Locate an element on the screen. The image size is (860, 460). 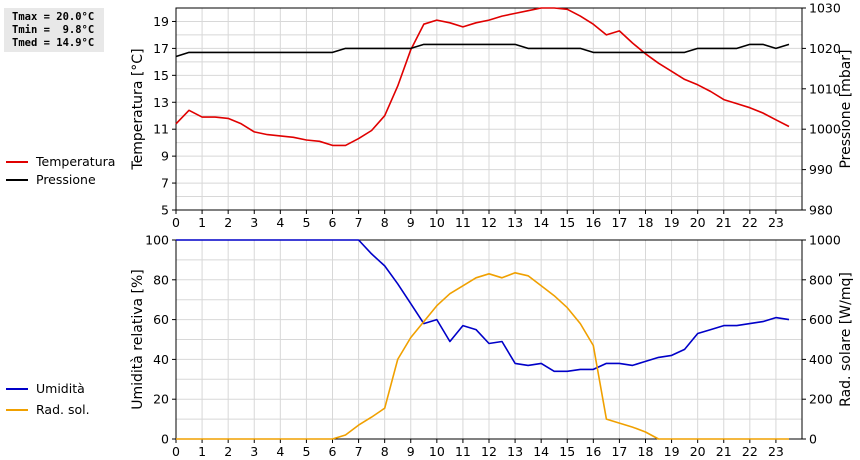
left-tick-label: 19 is located at coordinates (161, 21).